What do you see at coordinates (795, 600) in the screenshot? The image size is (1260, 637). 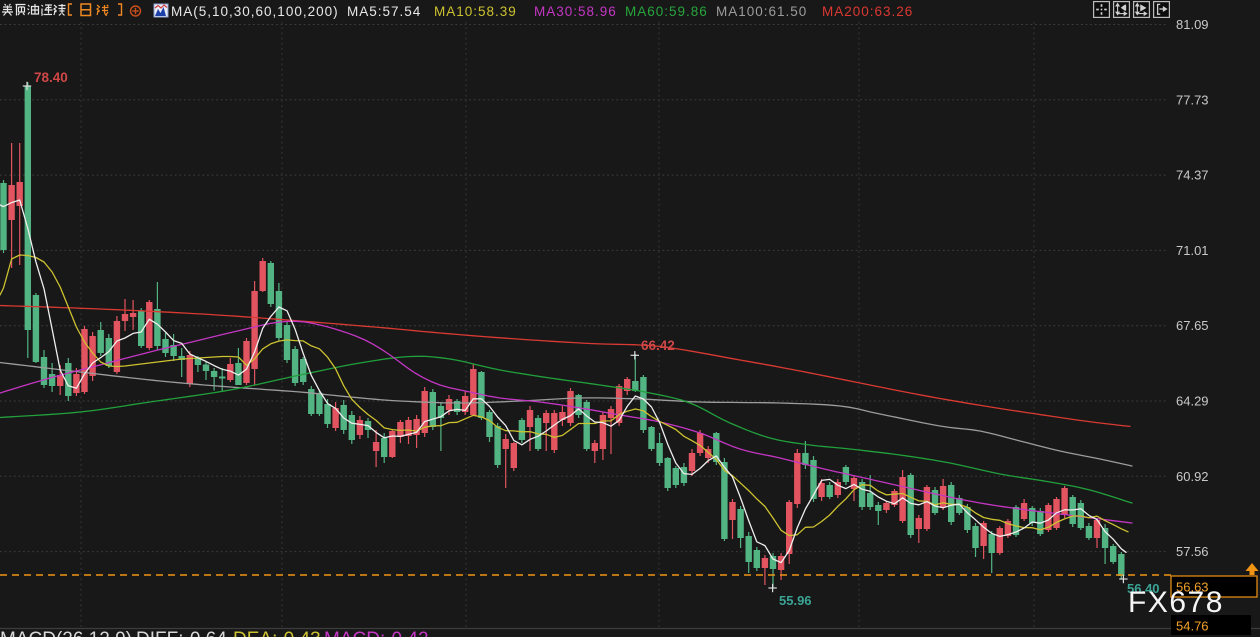 I see `svg-text: 55.96` at bounding box center [795, 600].